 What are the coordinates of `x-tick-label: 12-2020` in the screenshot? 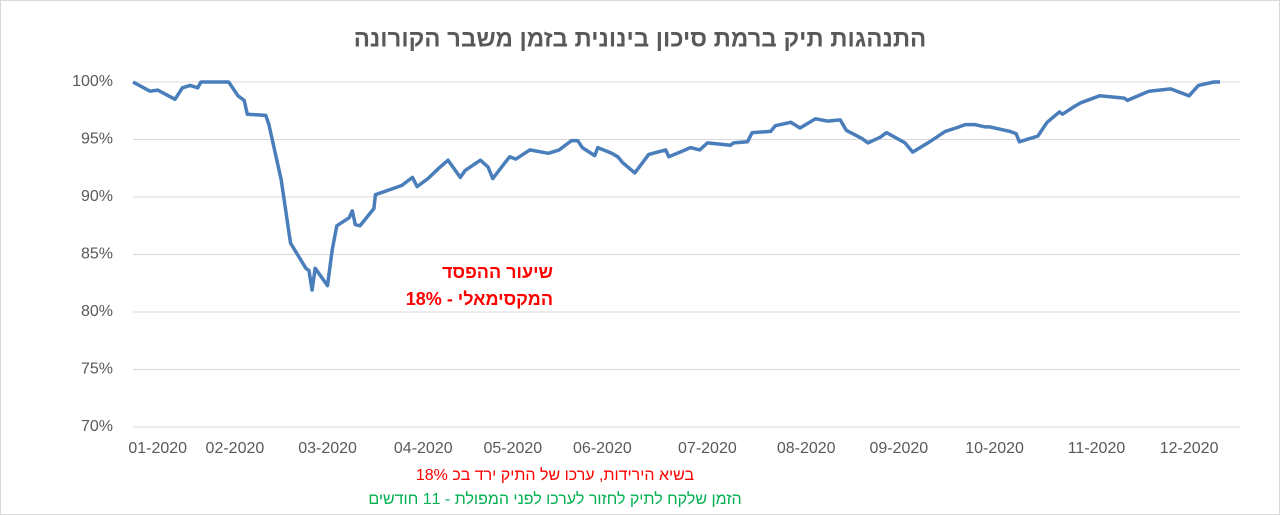 It's located at (1189, 448).